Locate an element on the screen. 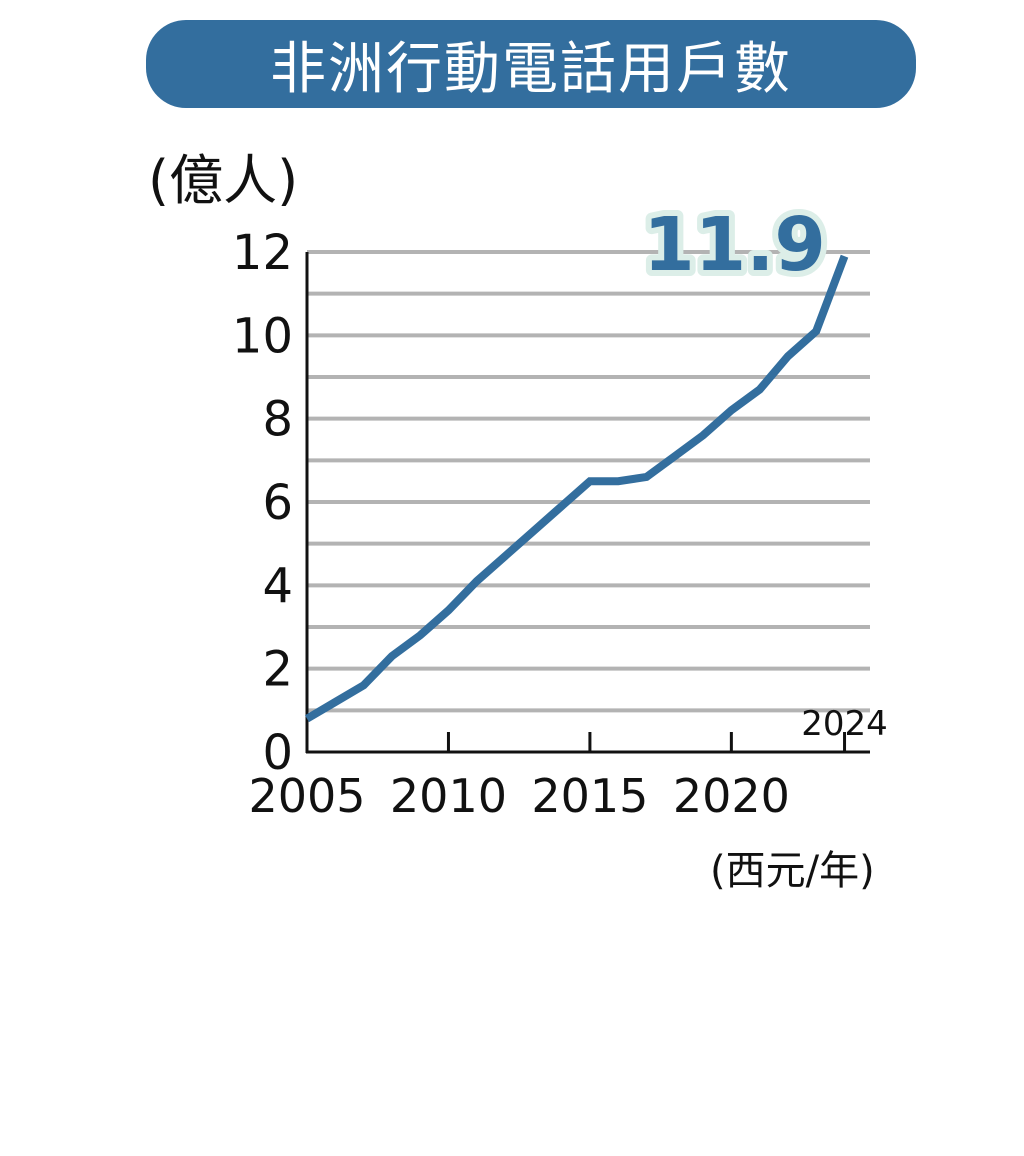 The image size is (1024, 1156). y-tick-label: 8 is located at coordinates (277, 420).